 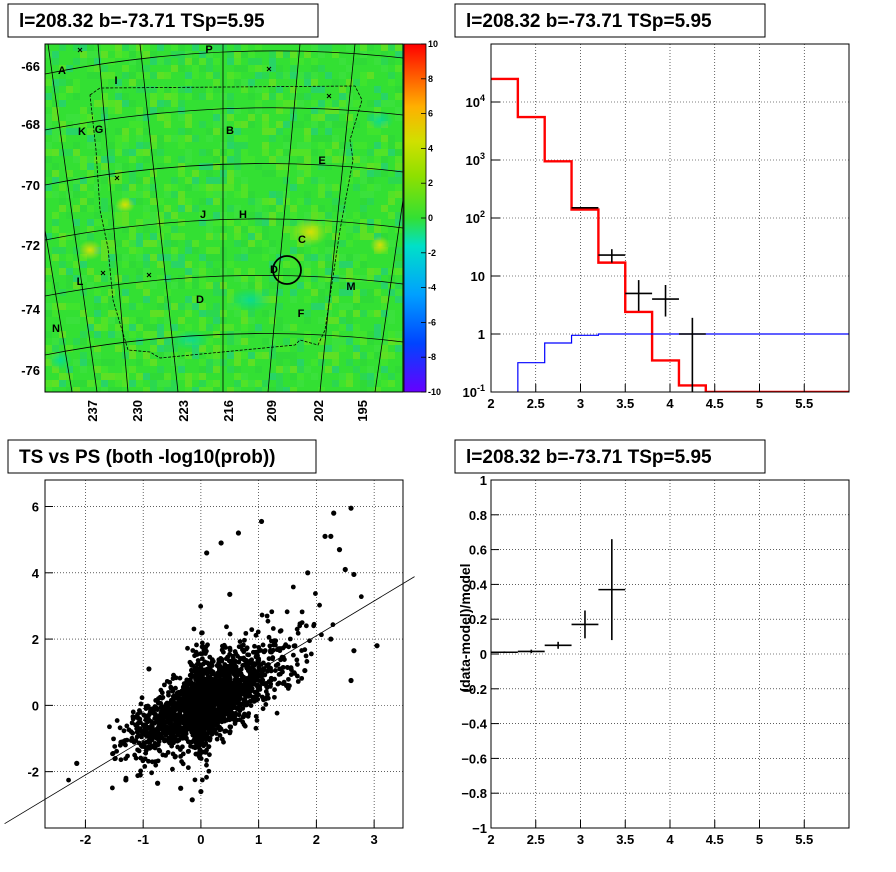 What do you see at coordinates (147, 457) in the screenshot?
I see `scatter-title: TS vs PS (both -log10(prob))` at bounding box center [147, 457].